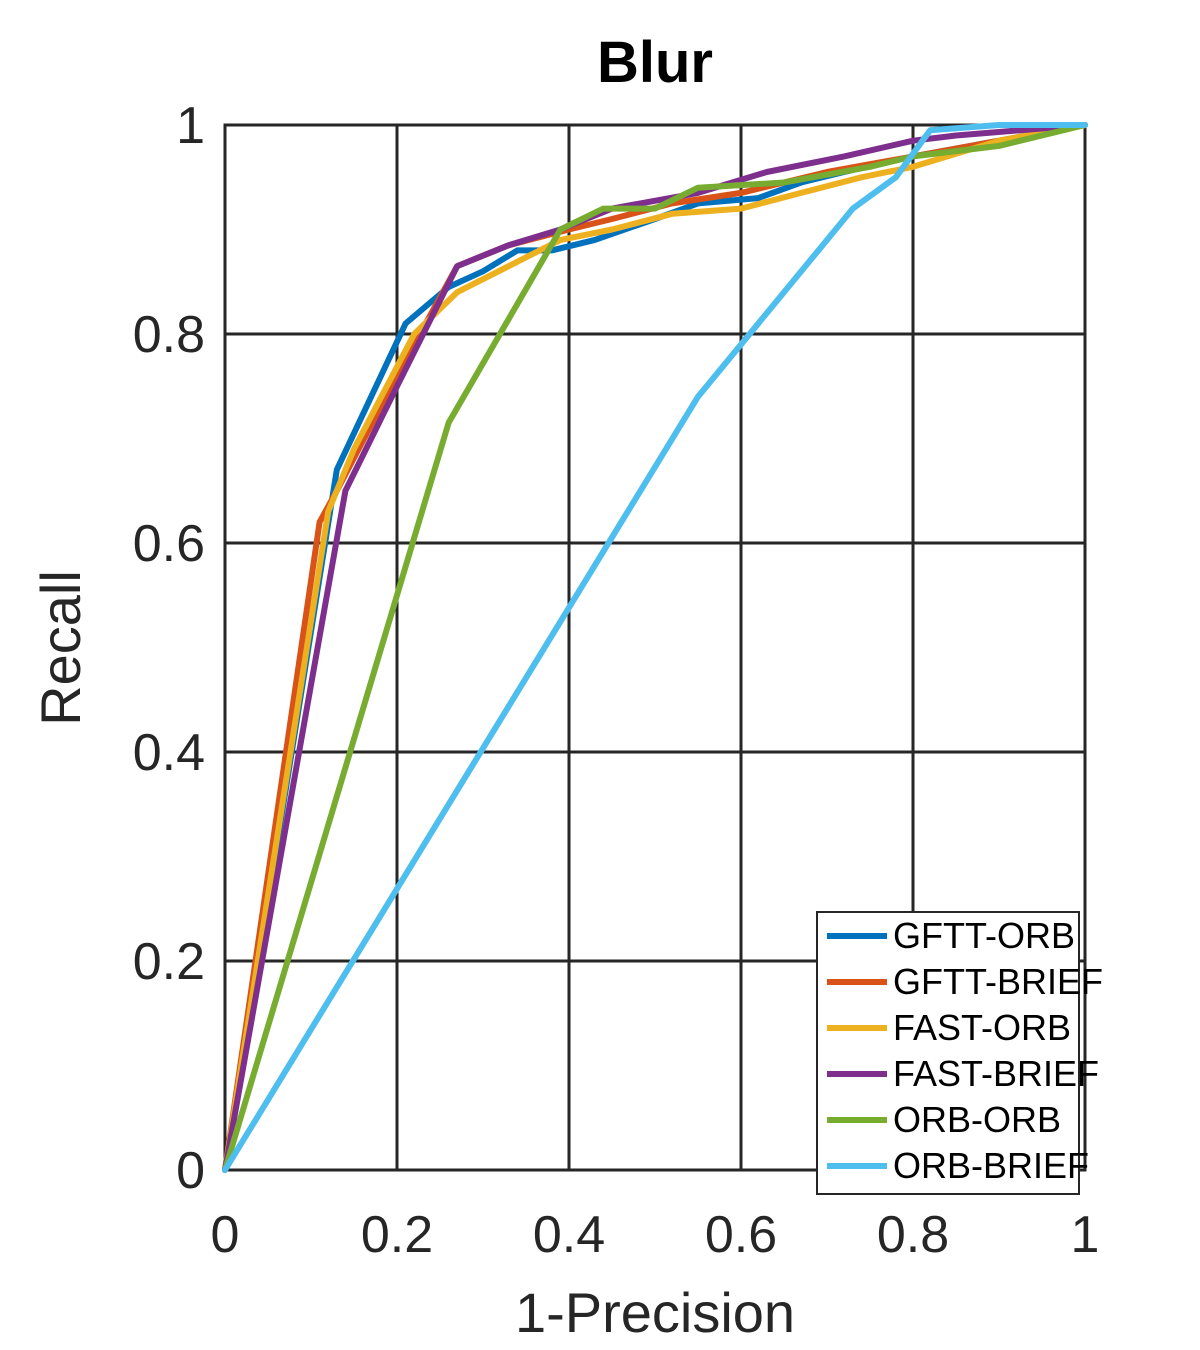  What do you see at coordinates (741, 1235) in the screenshot?
I see `x-tick-label: 0.6` at bounding box center [741, 1235].